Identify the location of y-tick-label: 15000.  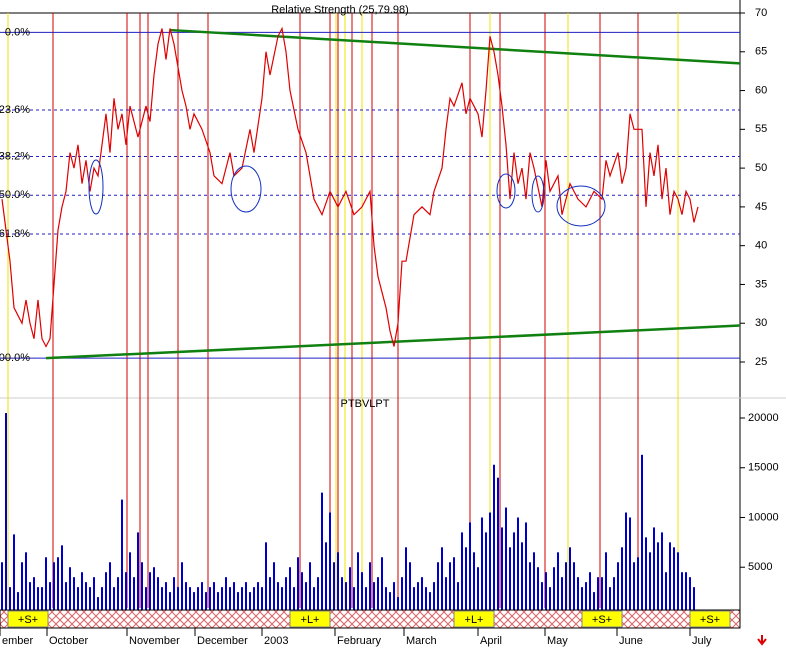
(763, 468).